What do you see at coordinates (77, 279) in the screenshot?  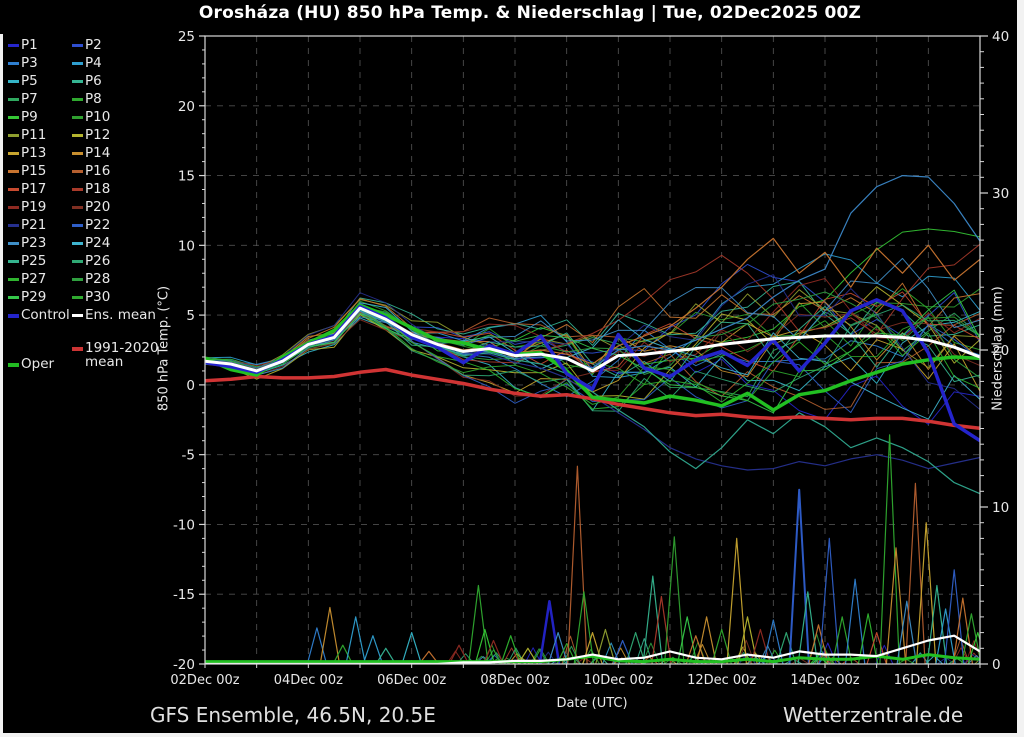 I see `legend-item-p28-swatch` at bounding box center [77, 279].